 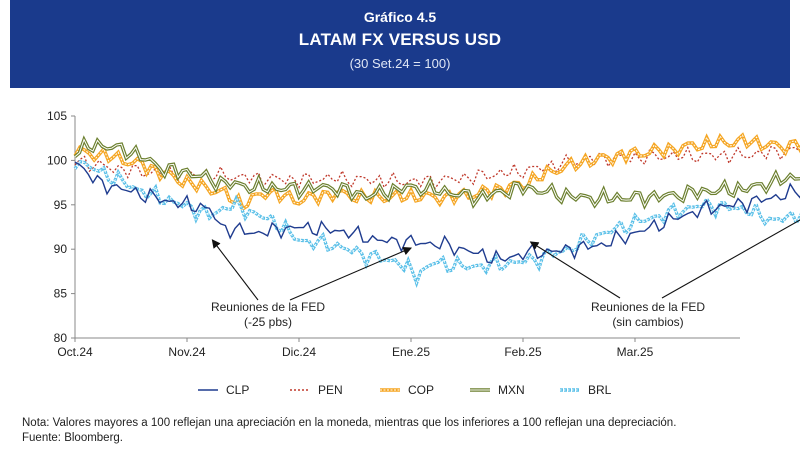 I want to click on y-tick-label: 90, so click(x=61, y=249).